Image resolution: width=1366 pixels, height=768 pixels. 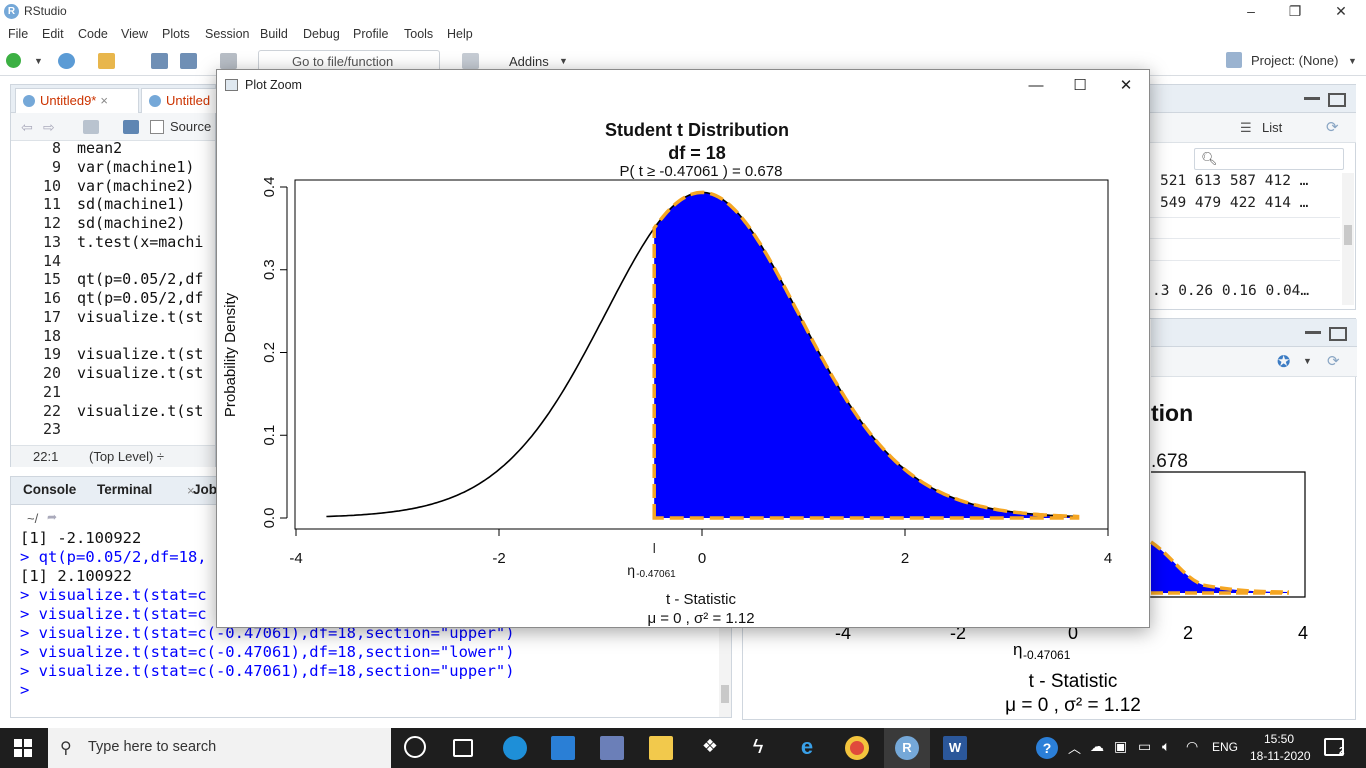 What do you see at coordinates (1080, 85) in the screenshot?
I see `plot-zoom-maximize-button: ☐` at bounding box center [1080, 85].